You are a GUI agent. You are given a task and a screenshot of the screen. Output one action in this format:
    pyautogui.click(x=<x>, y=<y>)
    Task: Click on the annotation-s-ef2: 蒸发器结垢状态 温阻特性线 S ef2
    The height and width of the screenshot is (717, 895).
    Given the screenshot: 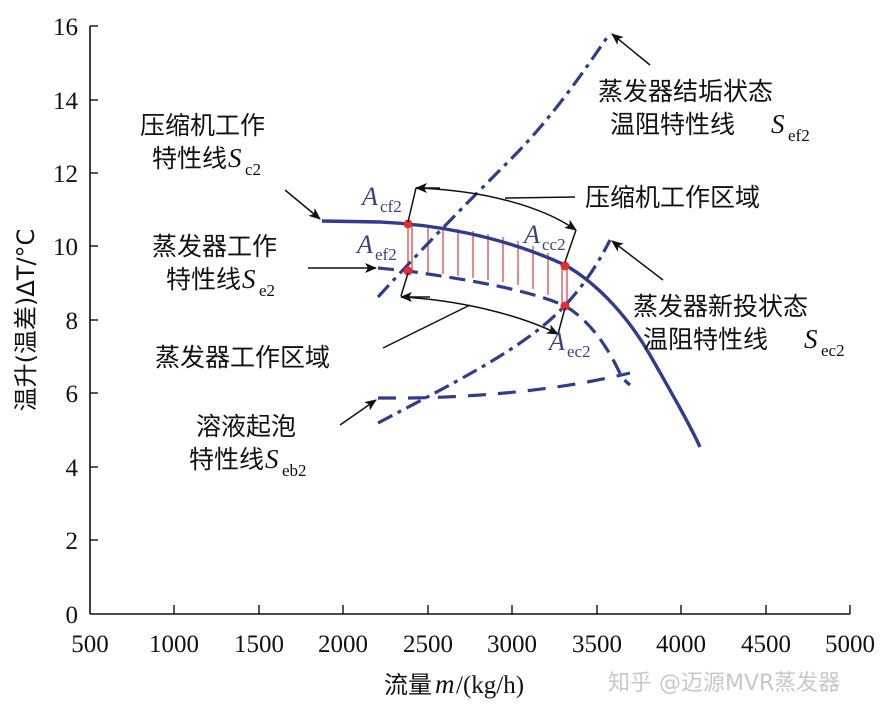 What is the action you would take?
    pyautogui.click(x=704, y=111)
    